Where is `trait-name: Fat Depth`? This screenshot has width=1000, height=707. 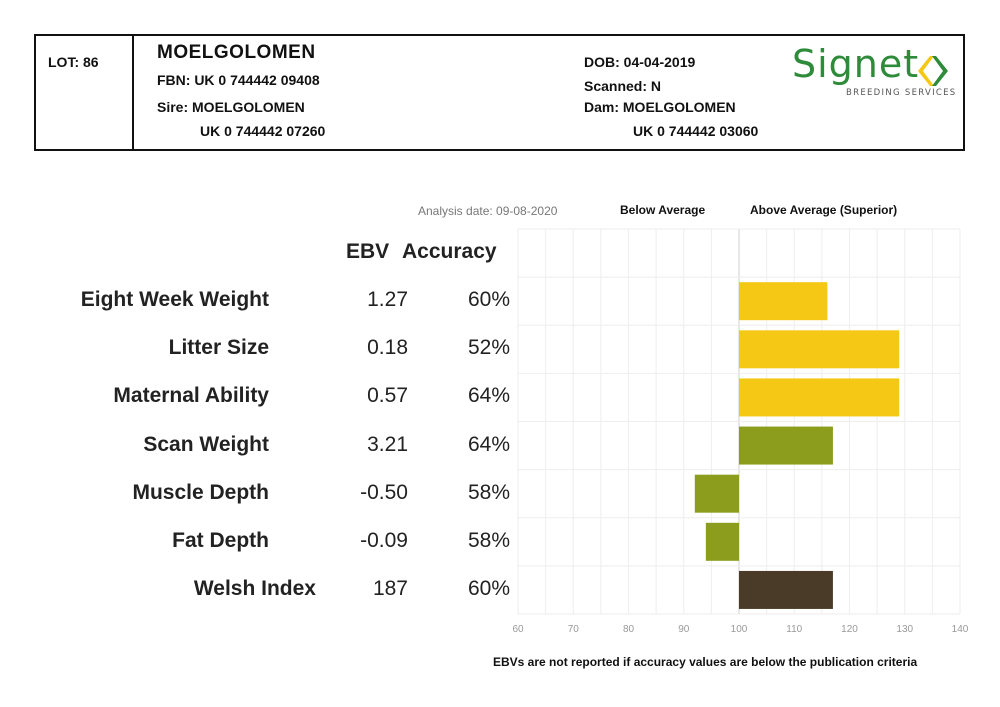 trait-name: Fat Depth is located at coordinates (220, 540).